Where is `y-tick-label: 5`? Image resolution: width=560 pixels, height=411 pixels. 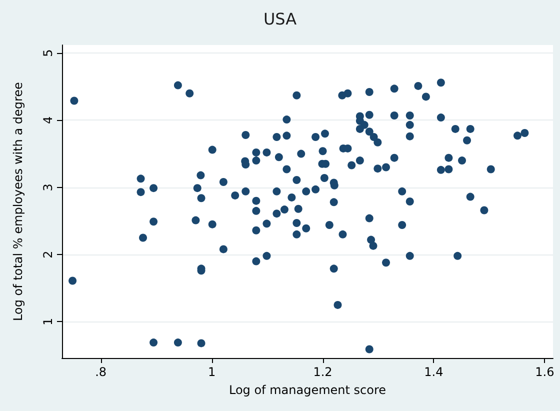
y-tick-label: 5 is located at coordinates (48, 53).